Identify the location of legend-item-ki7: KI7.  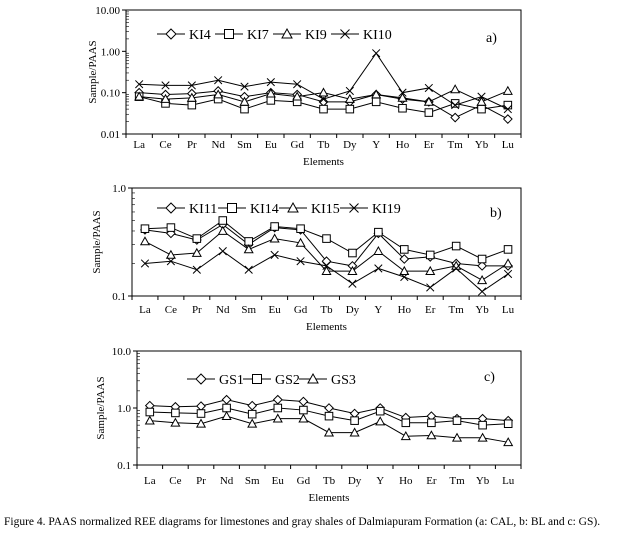
(242, 35).